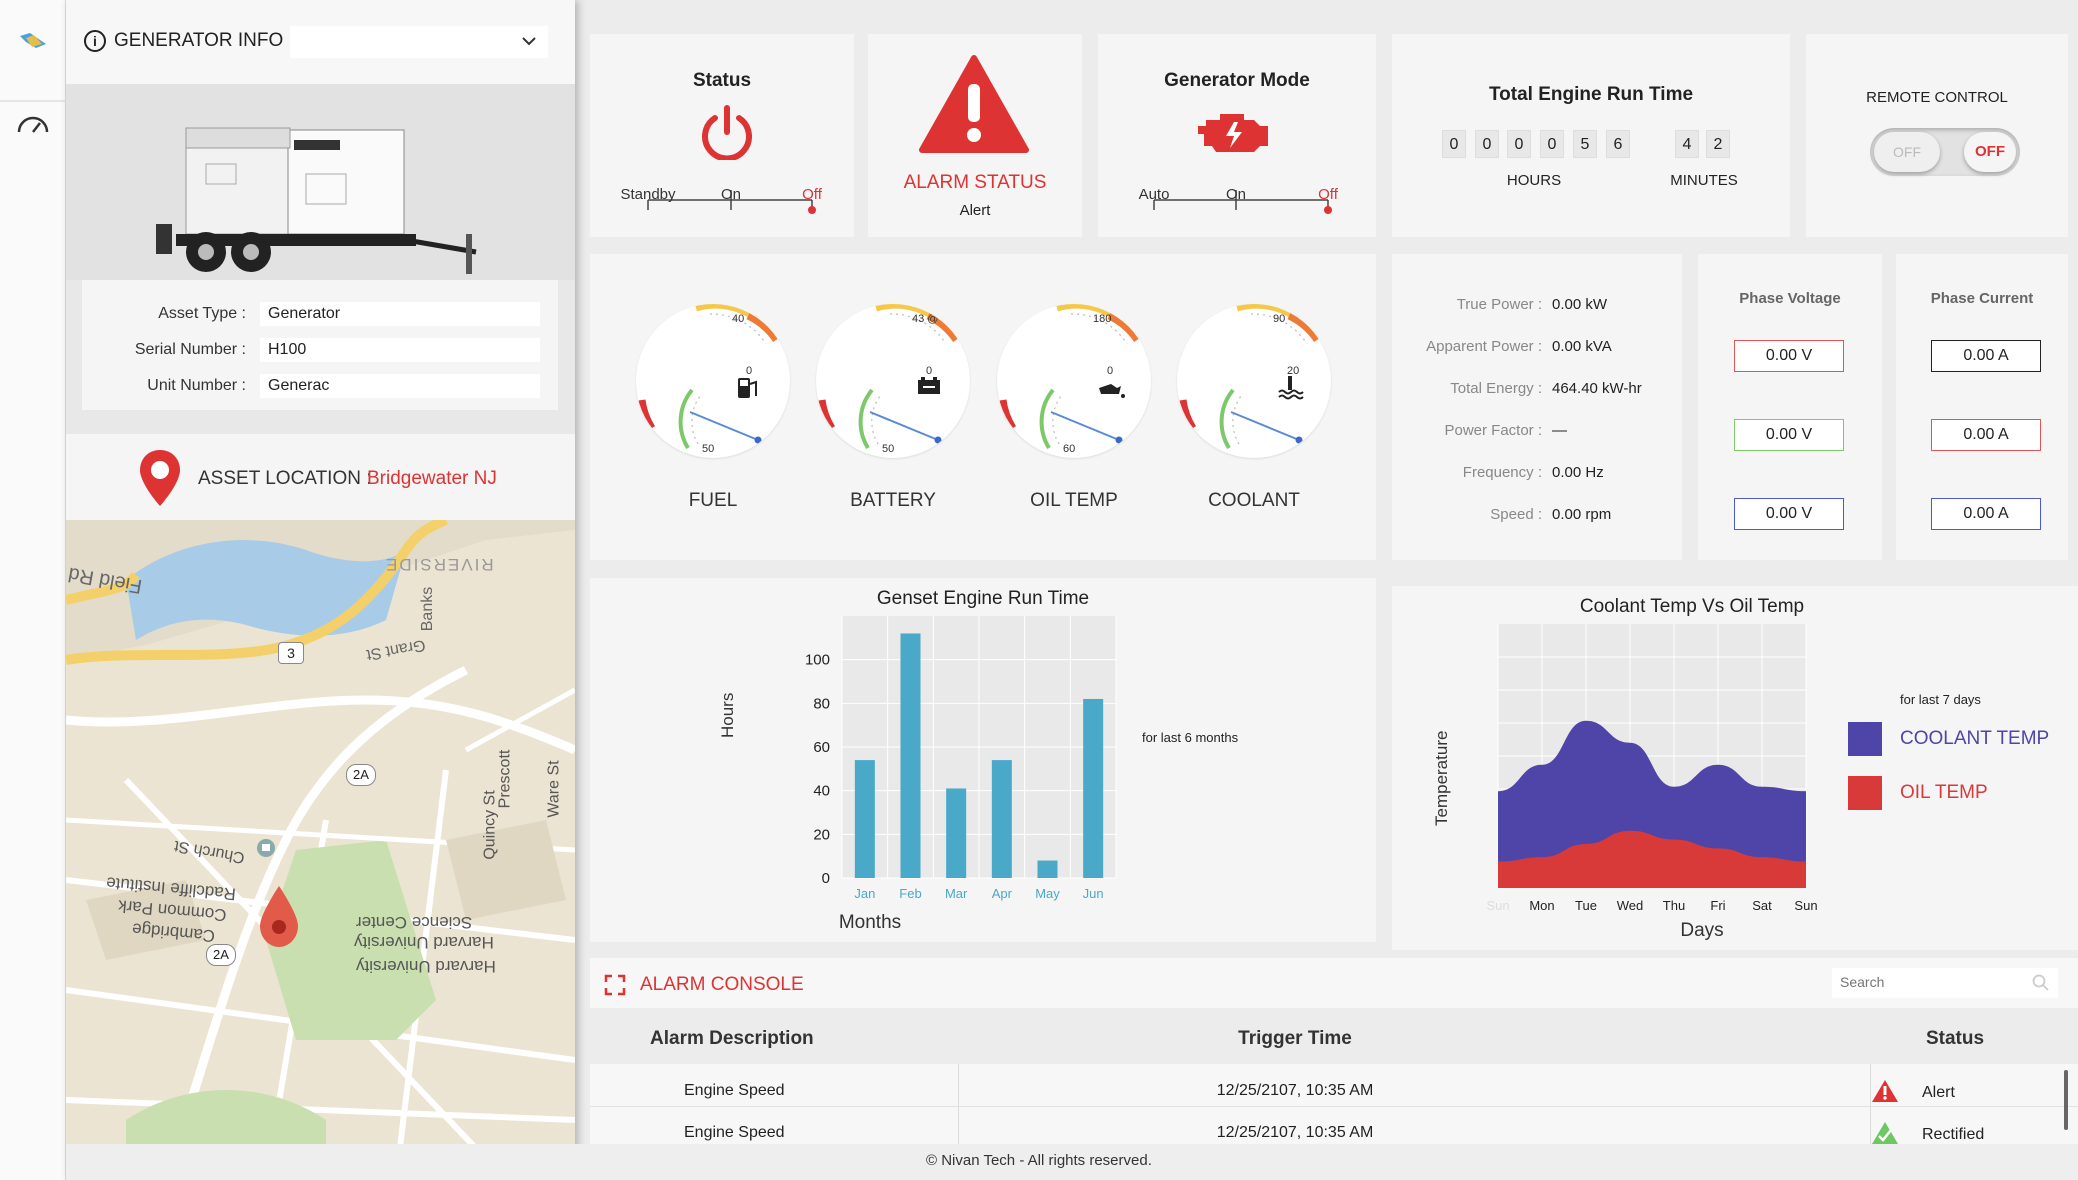  What do you see at coordinates (1537, 407) in the screenshot?
I see `power-stats-card` at bounding box center [1537, 407].